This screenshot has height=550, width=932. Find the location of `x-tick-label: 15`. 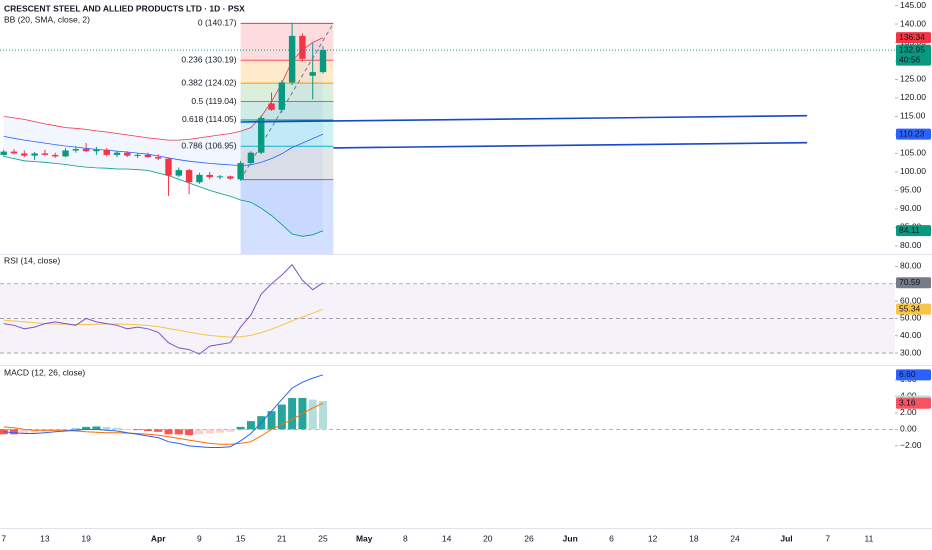

x-tick-label: 15 is located at coordinates (241, 538).